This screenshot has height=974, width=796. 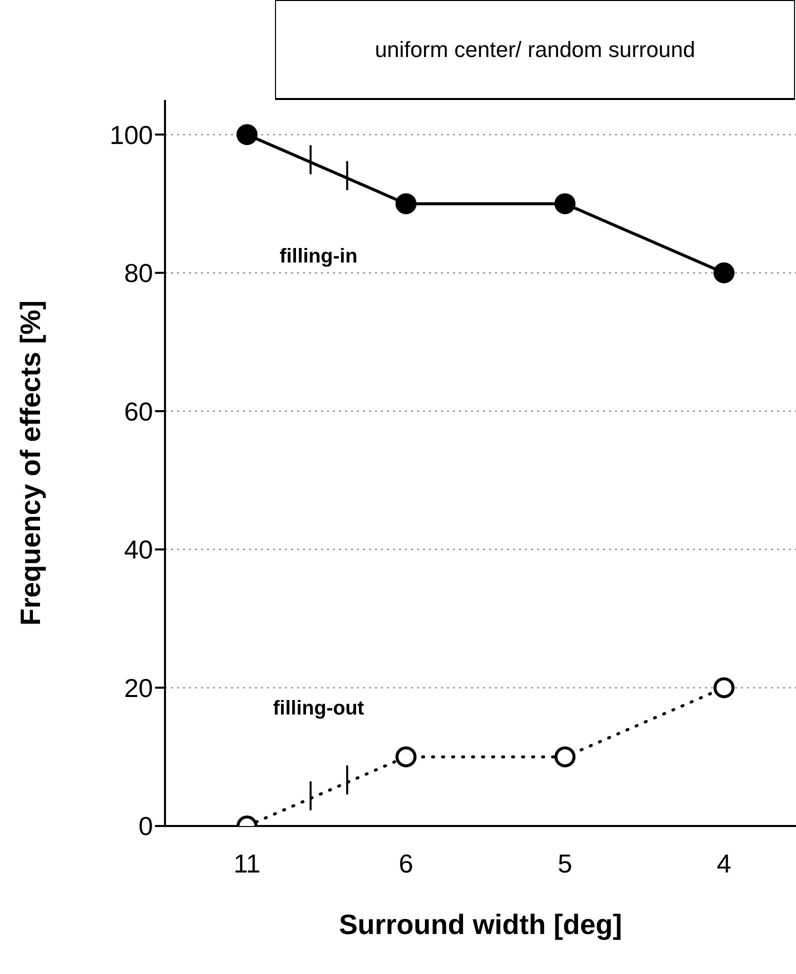 I want to click on y-tick-label: 60, so click(x=138, y=411).